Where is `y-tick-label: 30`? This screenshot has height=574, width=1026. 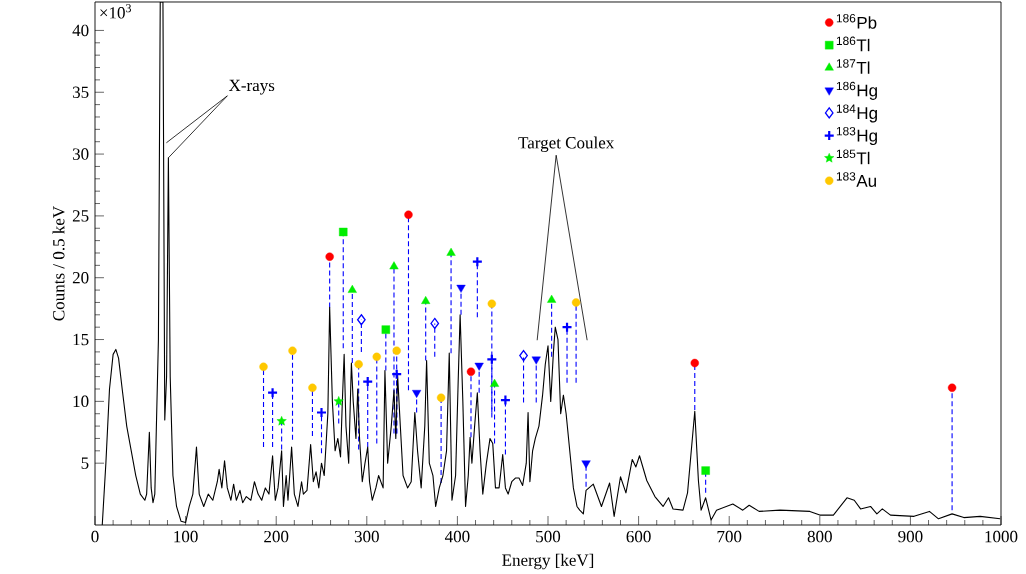
y-tick-label: 30 is located at coordinates (80, 154).